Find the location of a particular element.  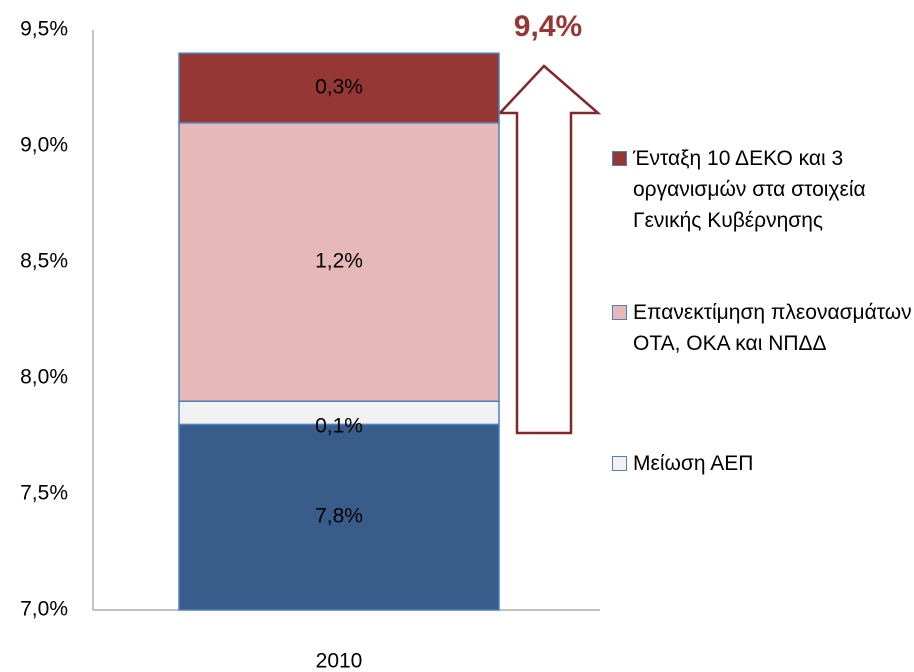

y-tick-label: 9,5% is located at coordinates (44, 29).